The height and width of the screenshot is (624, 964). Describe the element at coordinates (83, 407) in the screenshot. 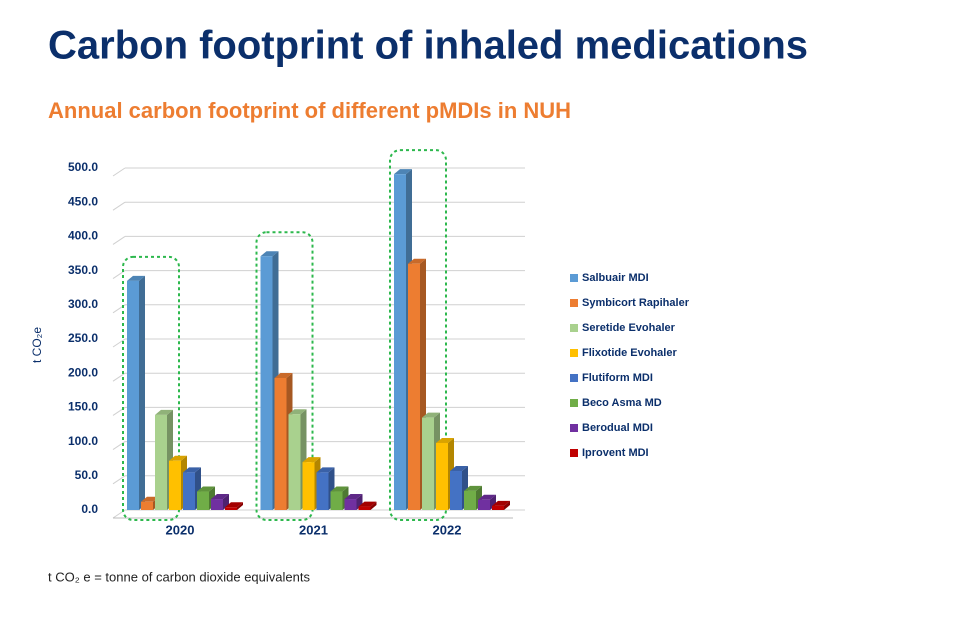

I see `y-tick-label: 150.0` at that location.